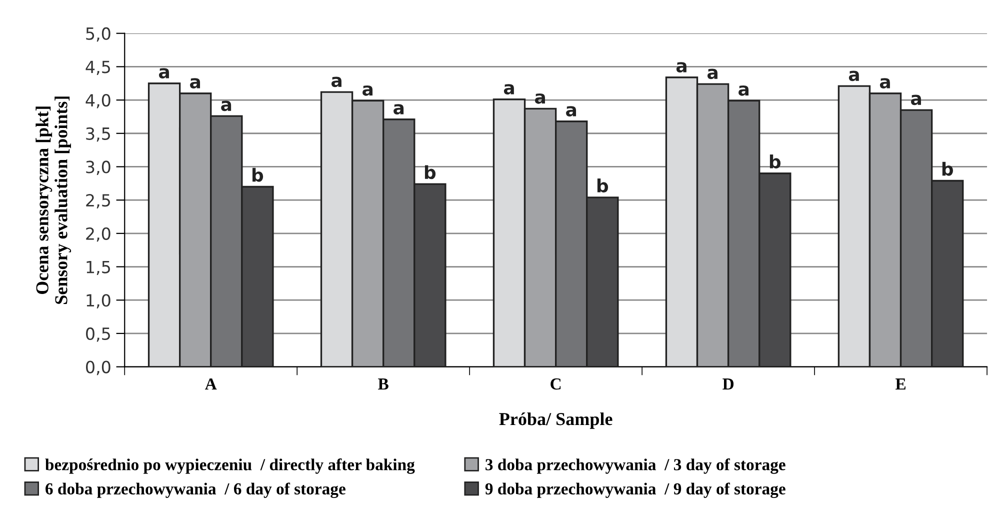 This screenshot has height=513, width=997. What do you see at coordinates (98, 201) in the screenshot?
I see `y-tick-label: 2,5` at bounding box center [98, 201].